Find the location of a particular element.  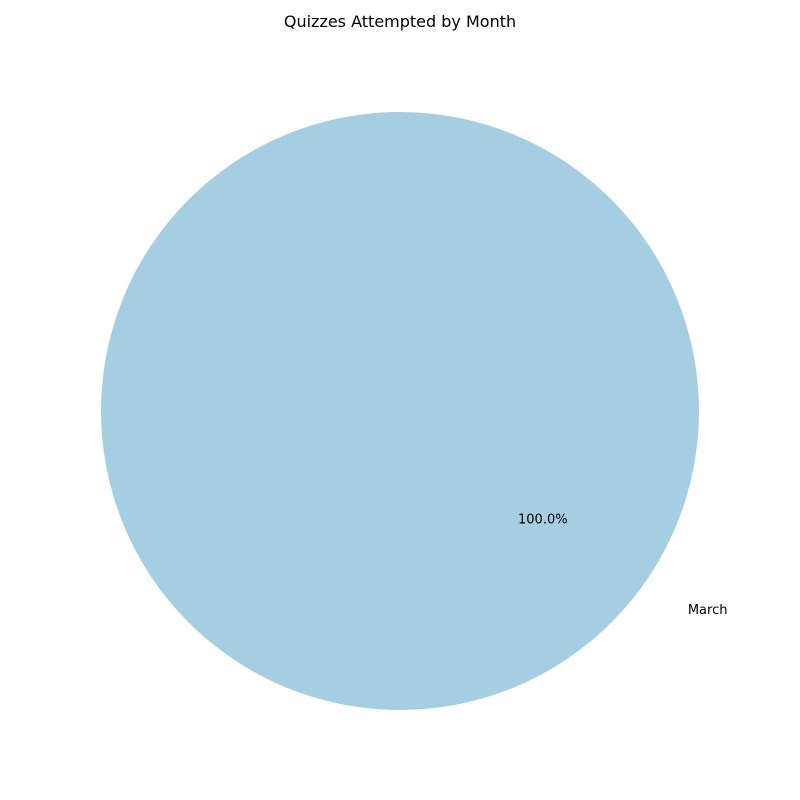

chart-title: Quizzes Attempted by Month is located at coordinates (400, 21).